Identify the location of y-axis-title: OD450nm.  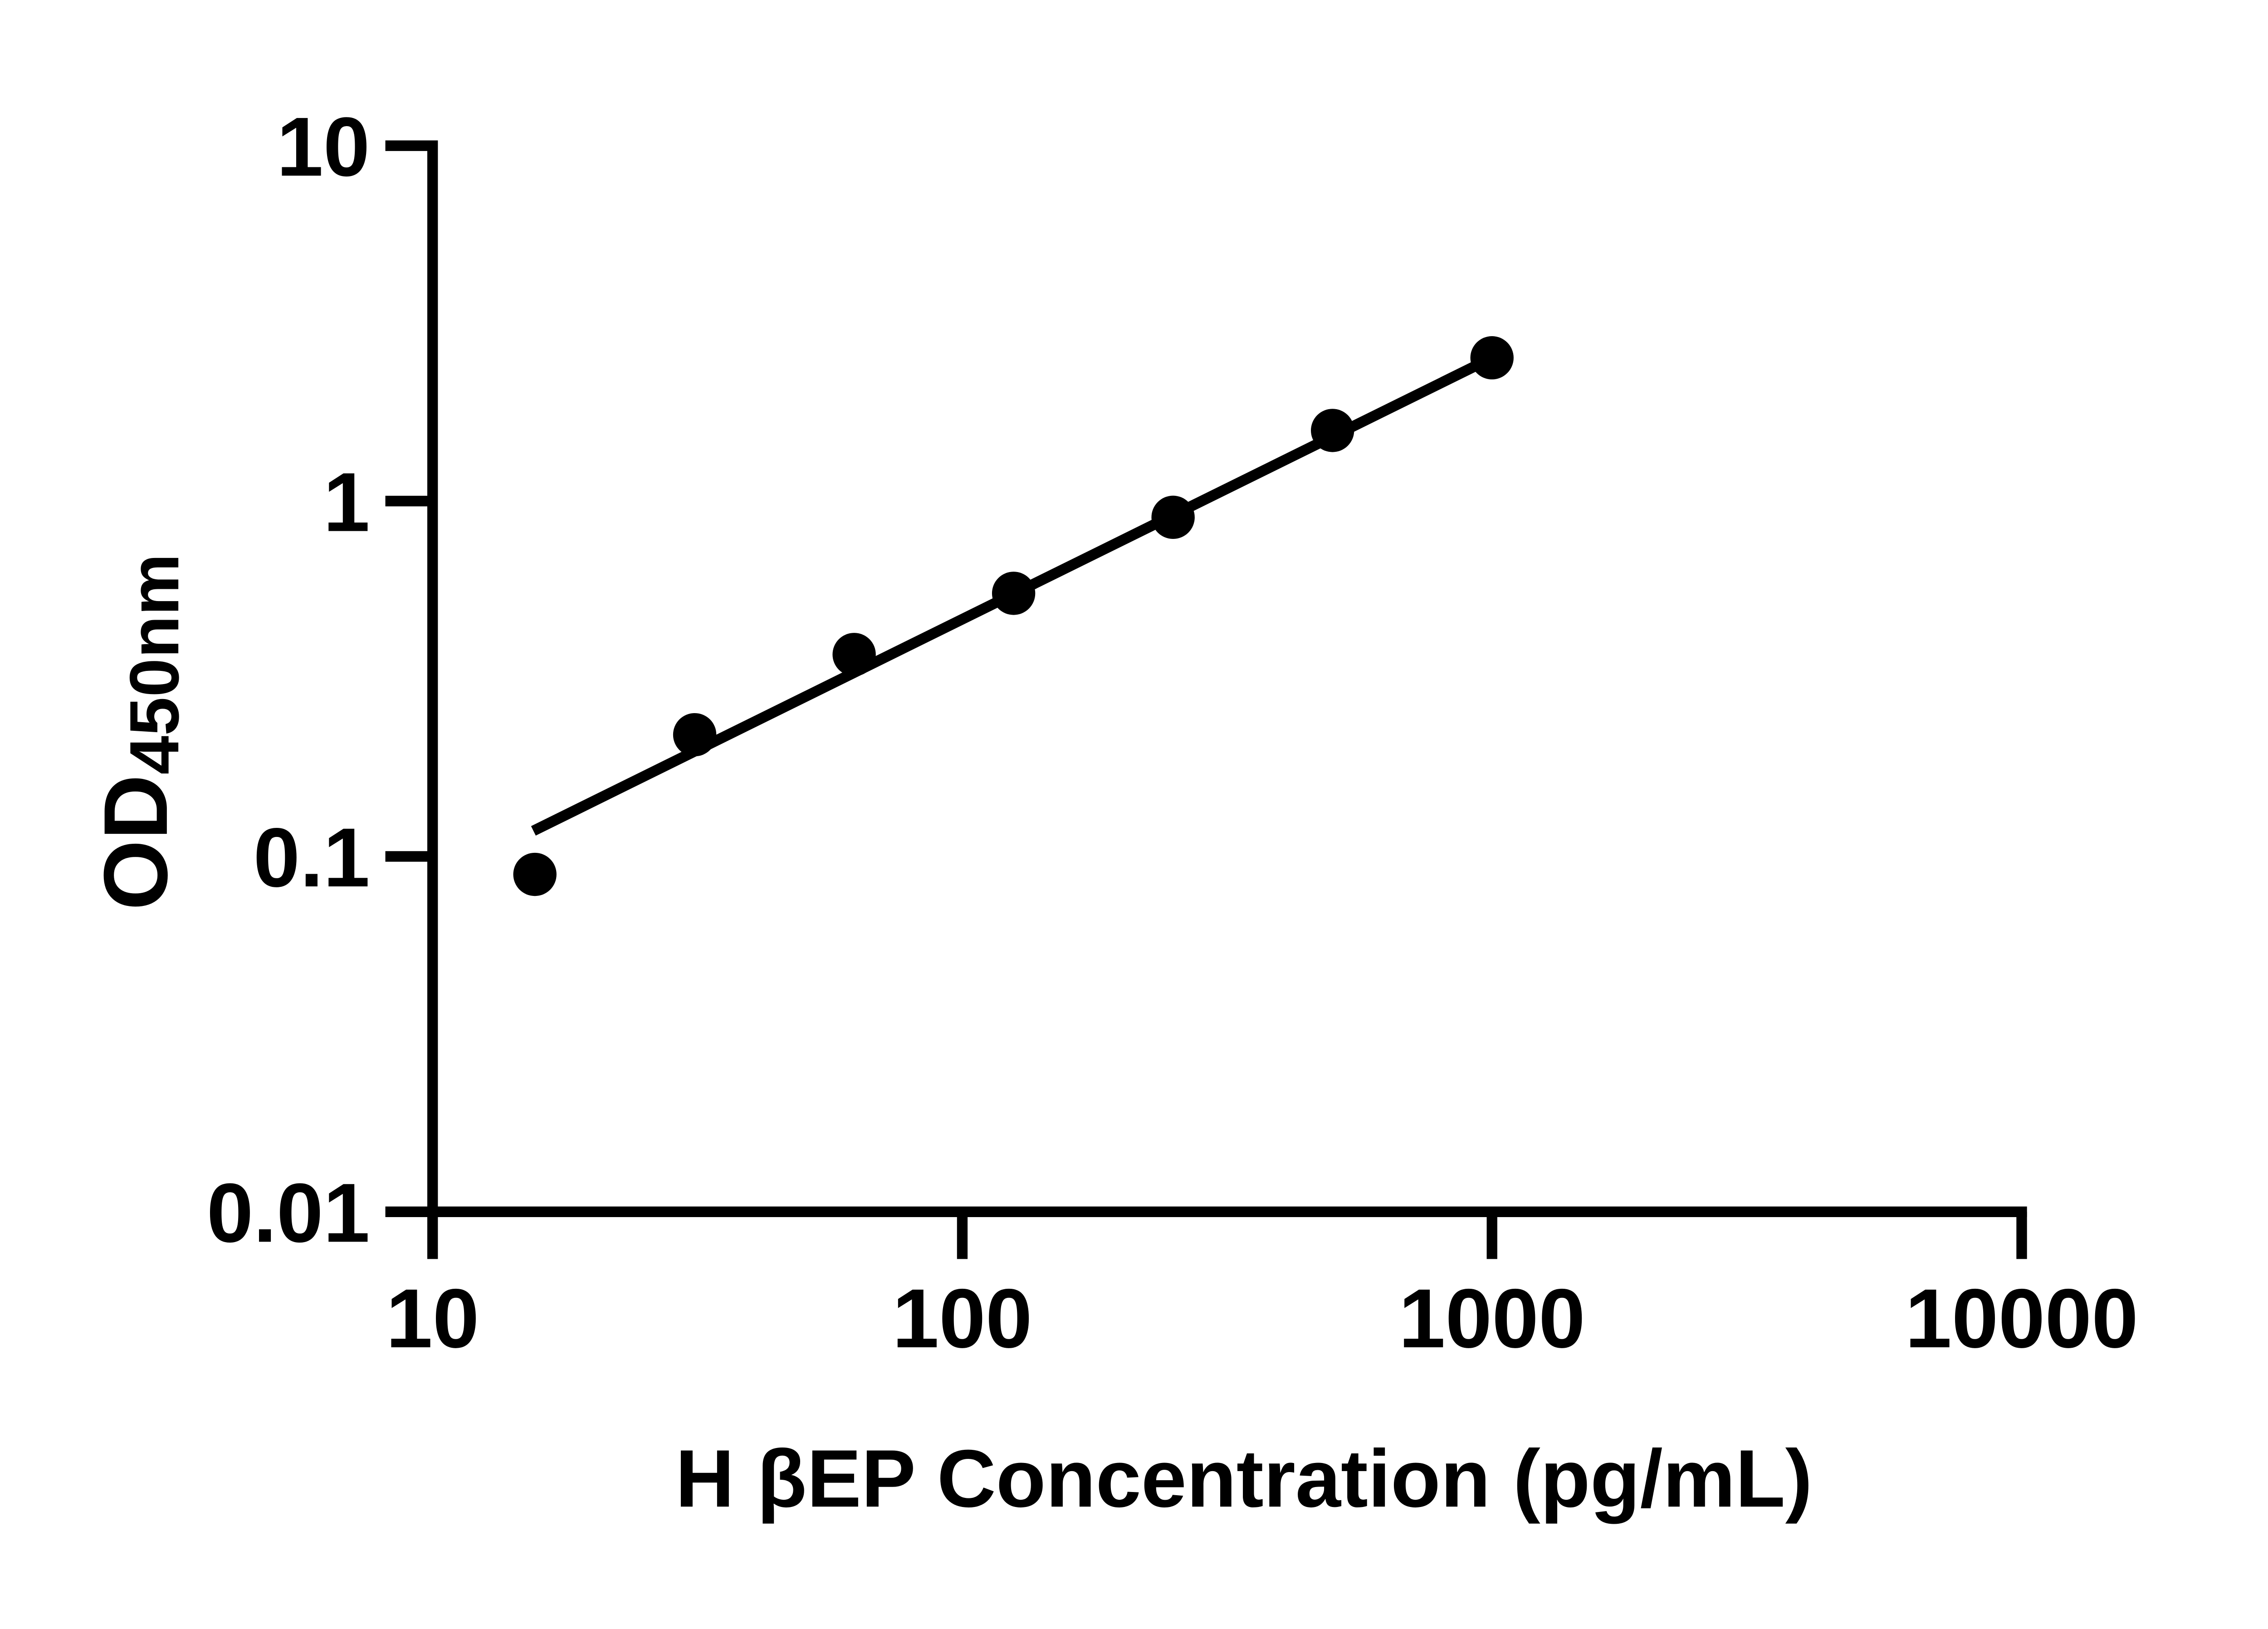
(139, 731).